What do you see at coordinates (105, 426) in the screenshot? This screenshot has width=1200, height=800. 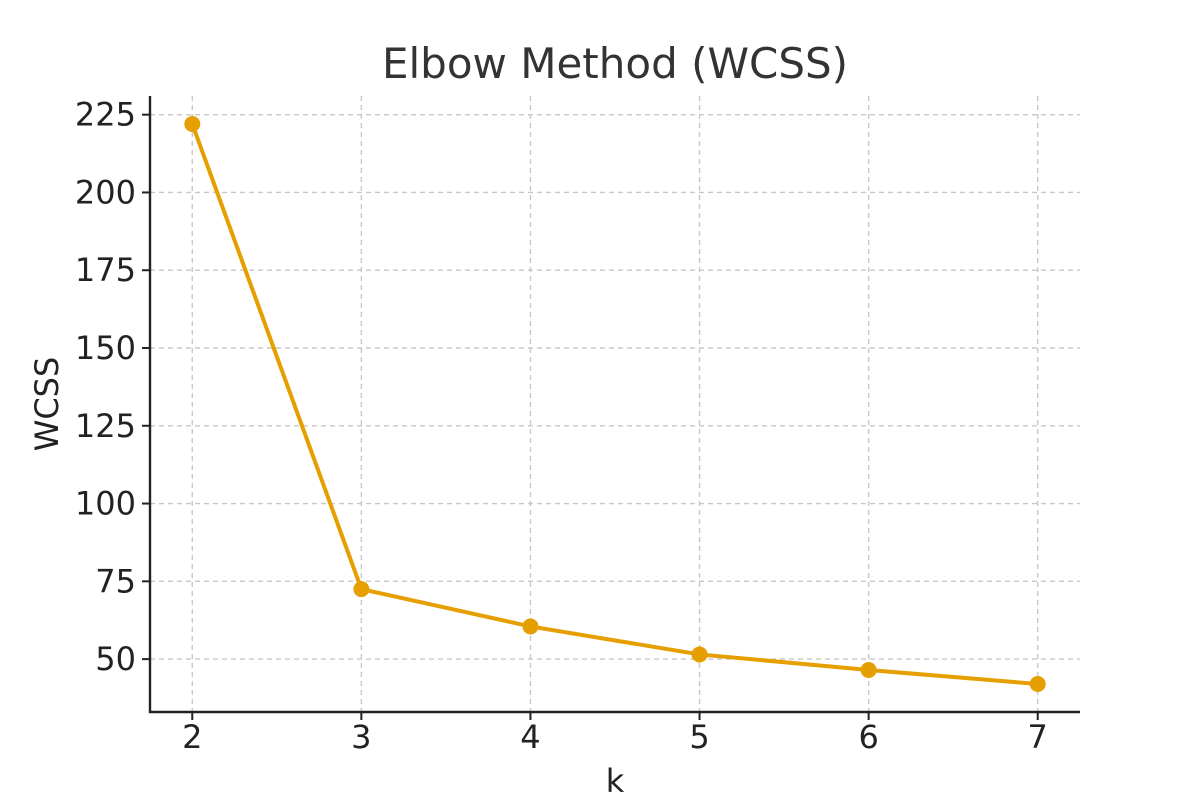 I see `y-tick-label: 125` at bounding box center [105, 426].